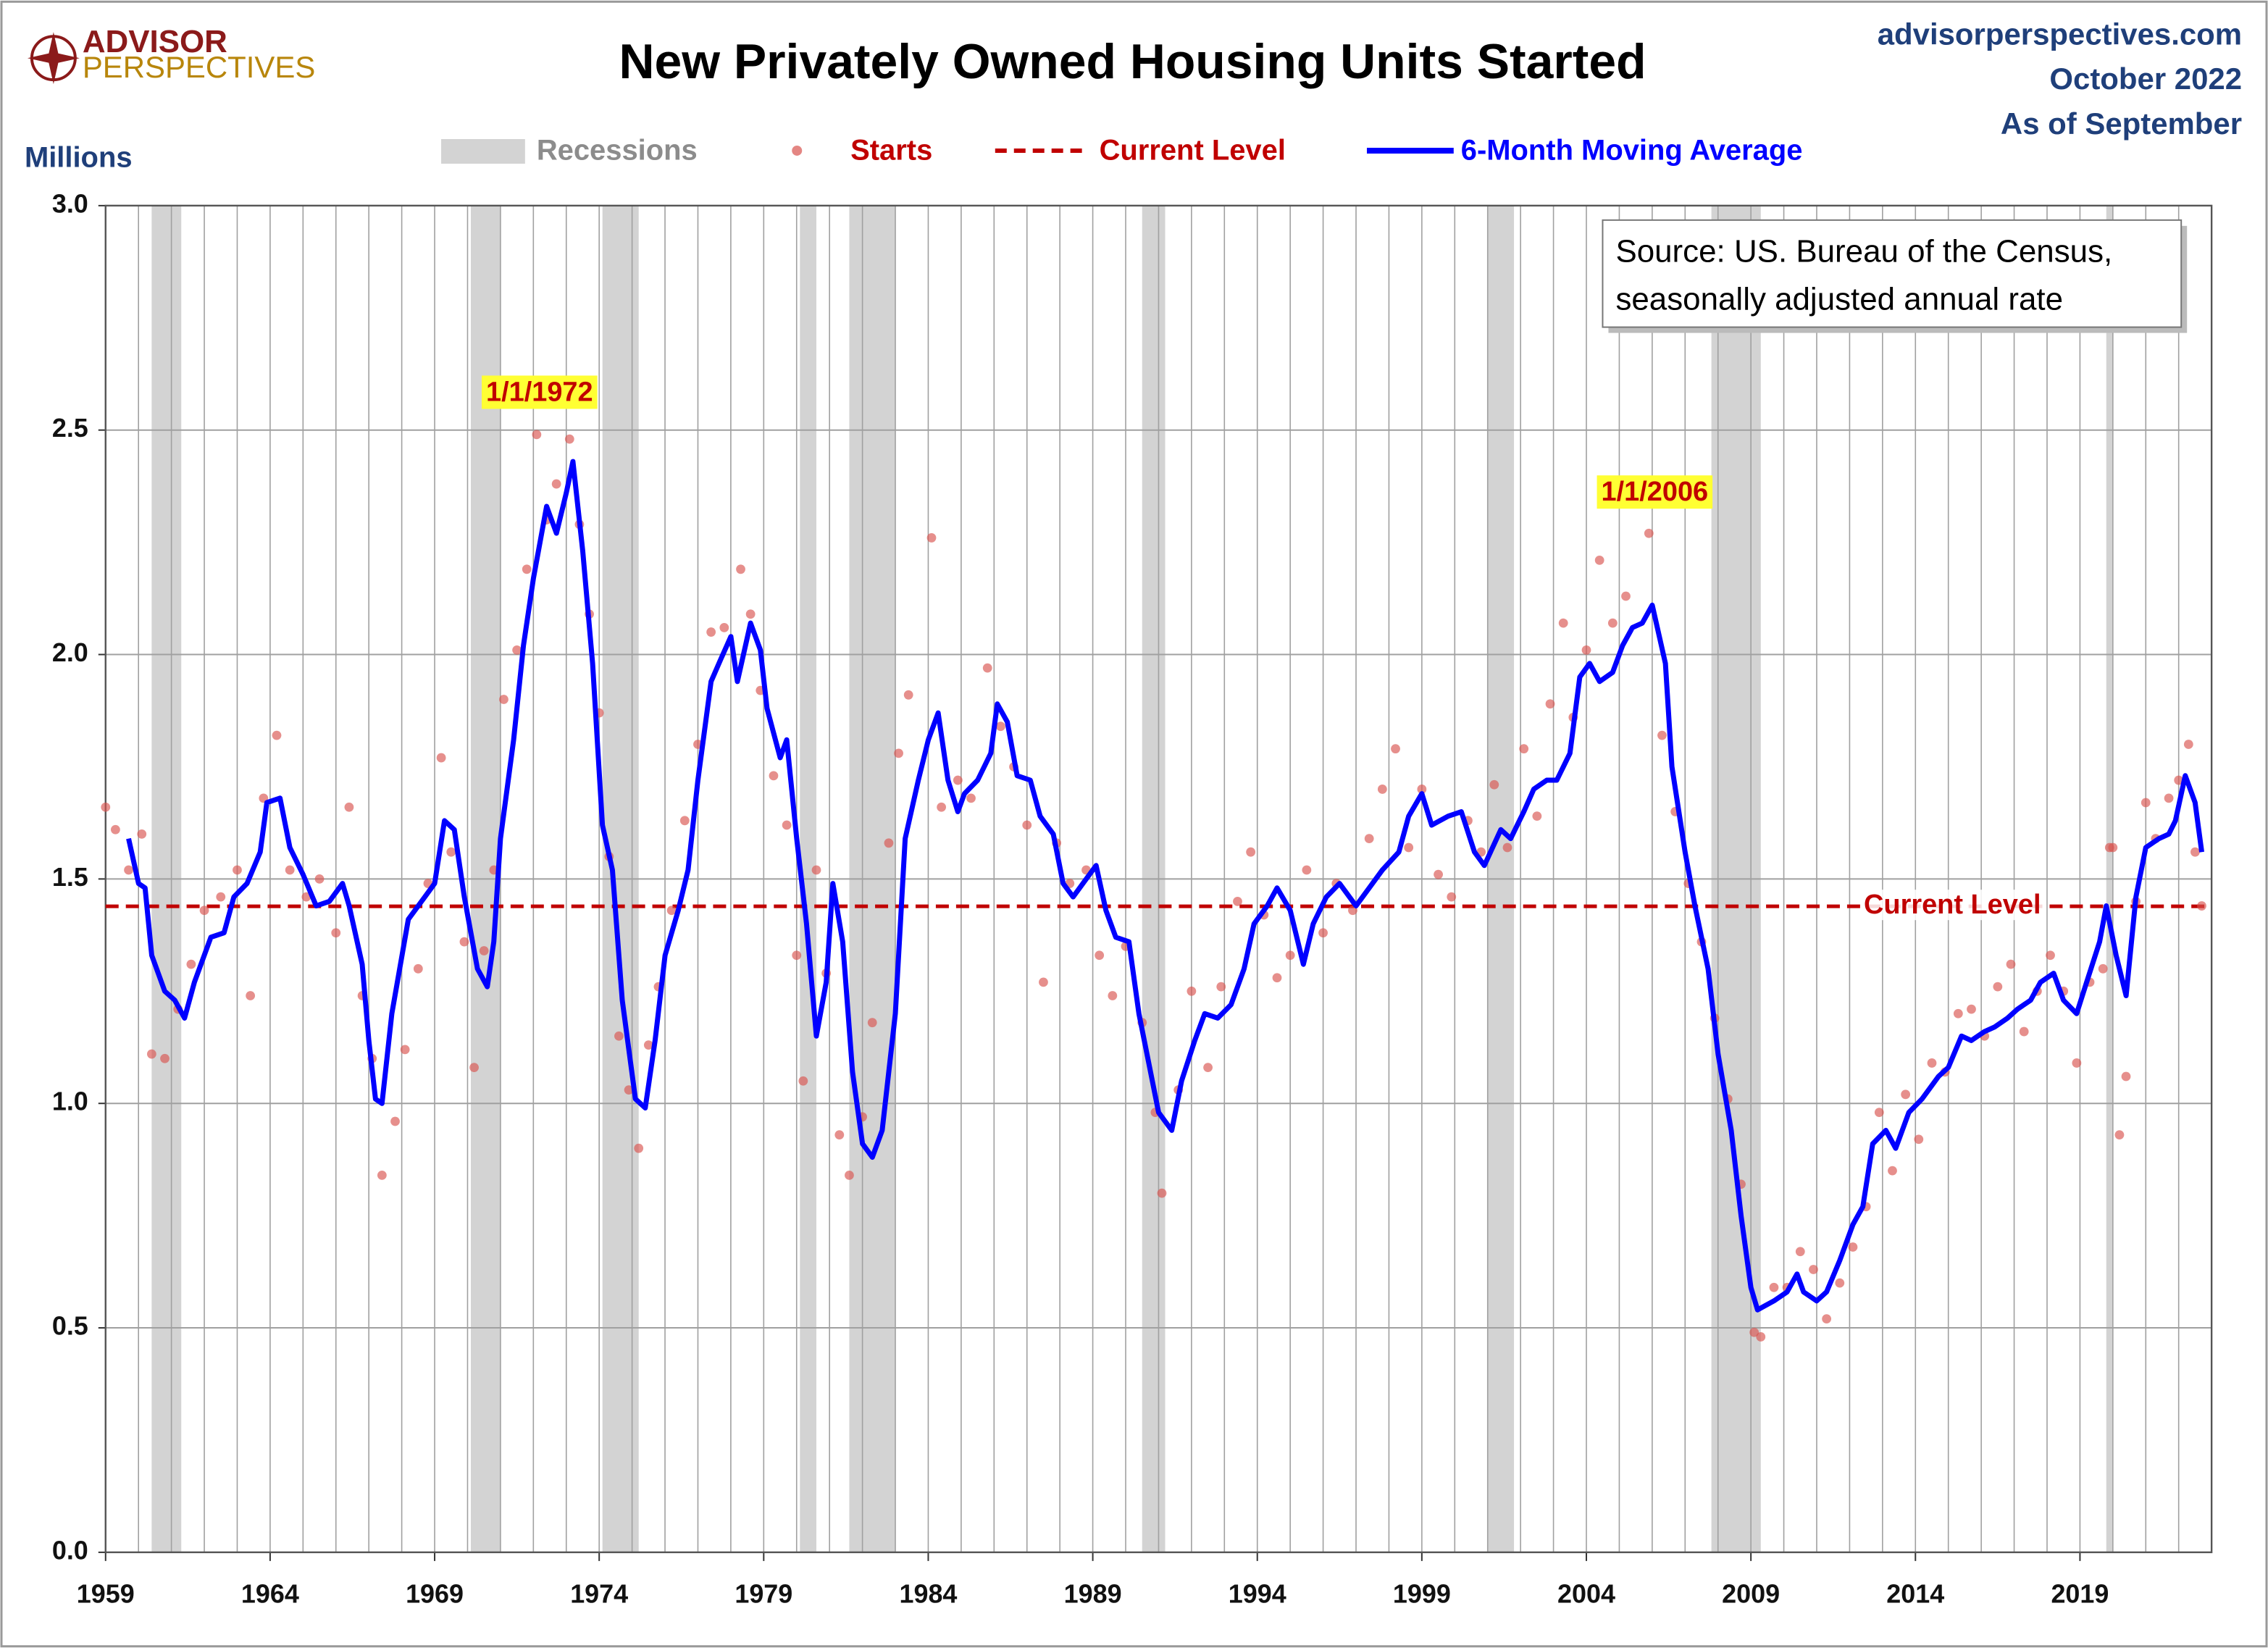 The height and width of the screenshot is (1648, 2268). I want to click on x-tick-label: 1989, so click(1093, 1593).